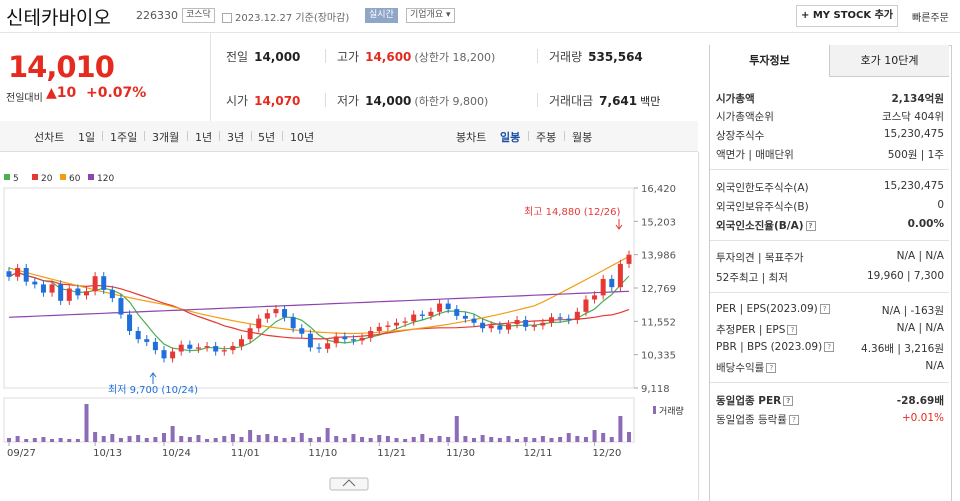  I want to click on divider, so click(829, 292).